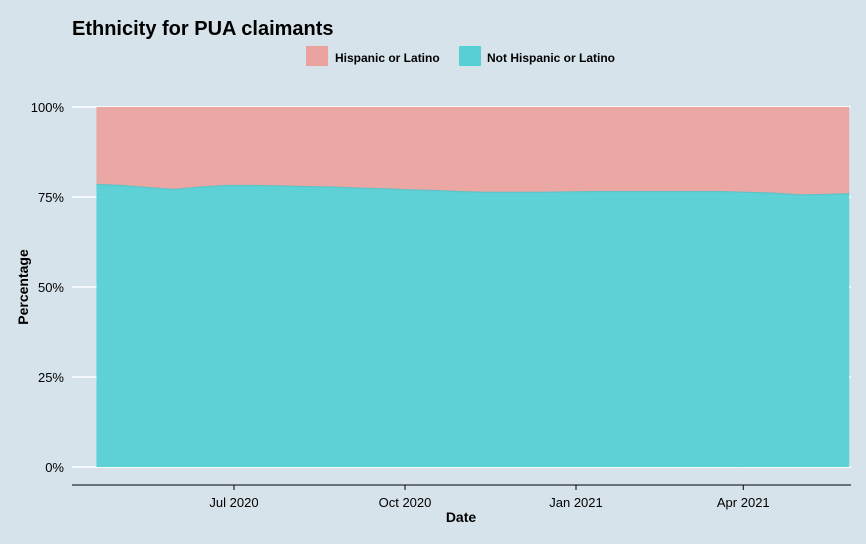  What do you see at coordinates (51, 287) in the screenshot?
I see `y-tick-label-2: 50%` at bounding box center [51, 287].